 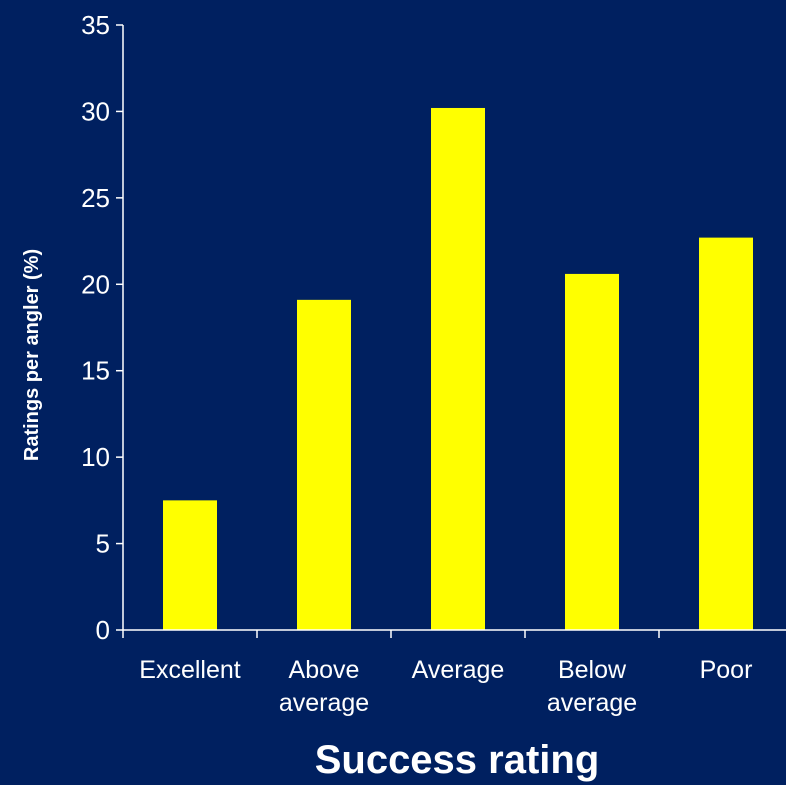 What do you see at coordinates (95, 25) in the screenshot?
I see `y-tick-label: 35` at bounding box center [95, 25].